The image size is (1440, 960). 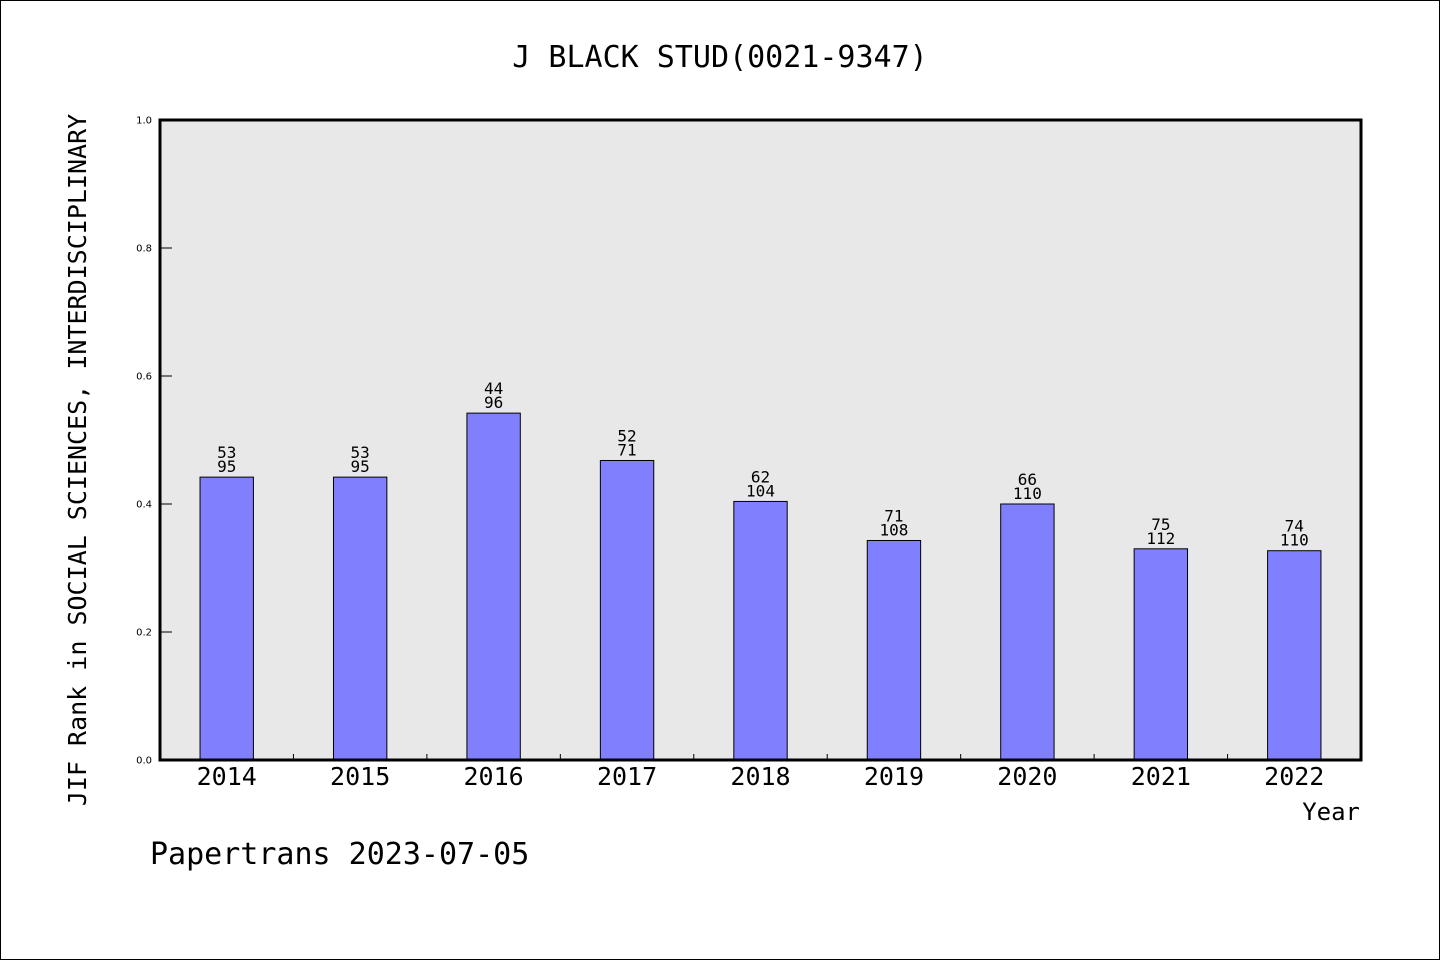 I want to click on bar-rank-label: 74, so click(x=1294, y=526).